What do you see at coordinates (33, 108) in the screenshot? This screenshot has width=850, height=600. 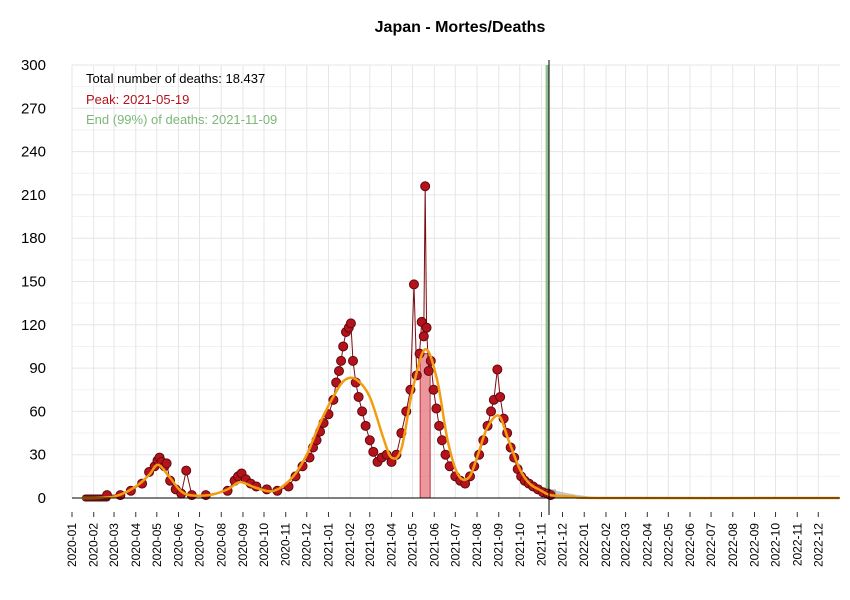 I see `y-tick-label: 270` at bounding box center [33, 108].